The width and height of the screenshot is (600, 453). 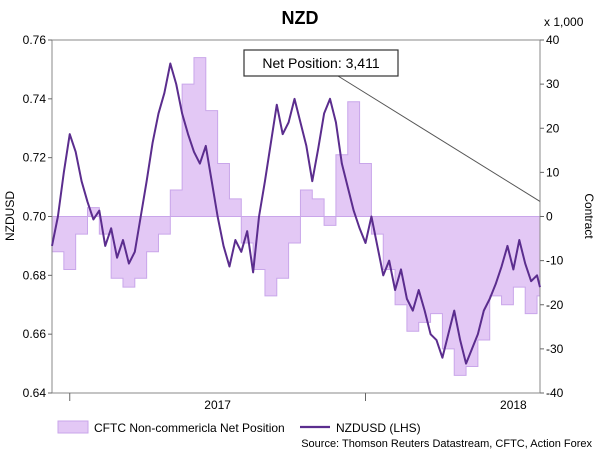 I want to click on right-tick-label: 10, so click(x=553, y=172).